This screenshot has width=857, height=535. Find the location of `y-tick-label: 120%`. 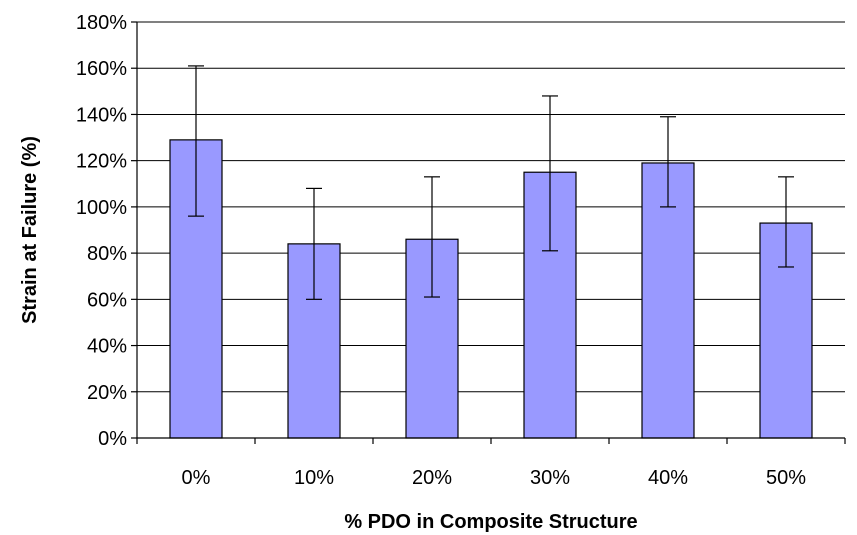

y-tick-label: 120% is located at coordinates (101, 162).